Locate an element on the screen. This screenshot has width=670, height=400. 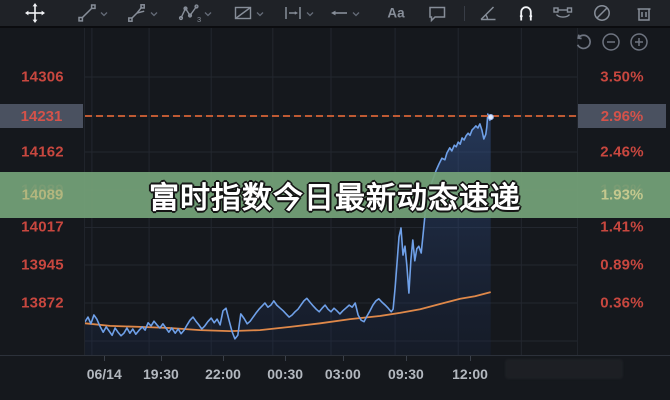
headline-title: 富时指数今日最新动态速递 is located at coordinates (335, 198).